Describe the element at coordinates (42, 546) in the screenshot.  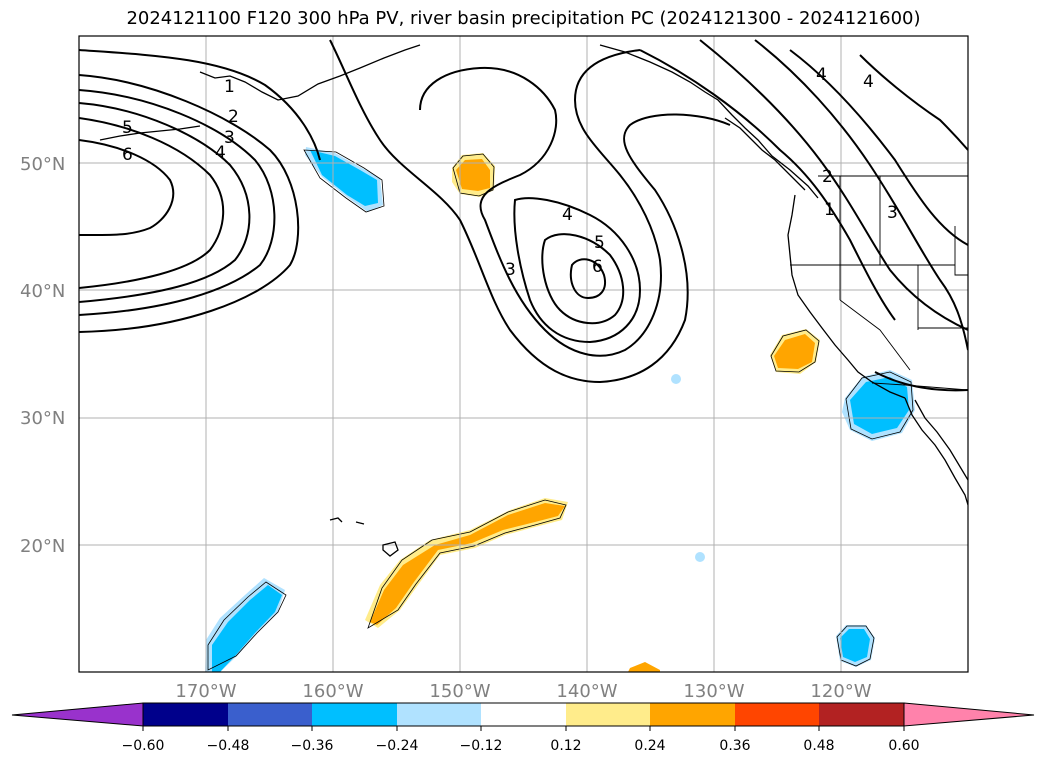
I see `lat-label: 20°N` at that location.